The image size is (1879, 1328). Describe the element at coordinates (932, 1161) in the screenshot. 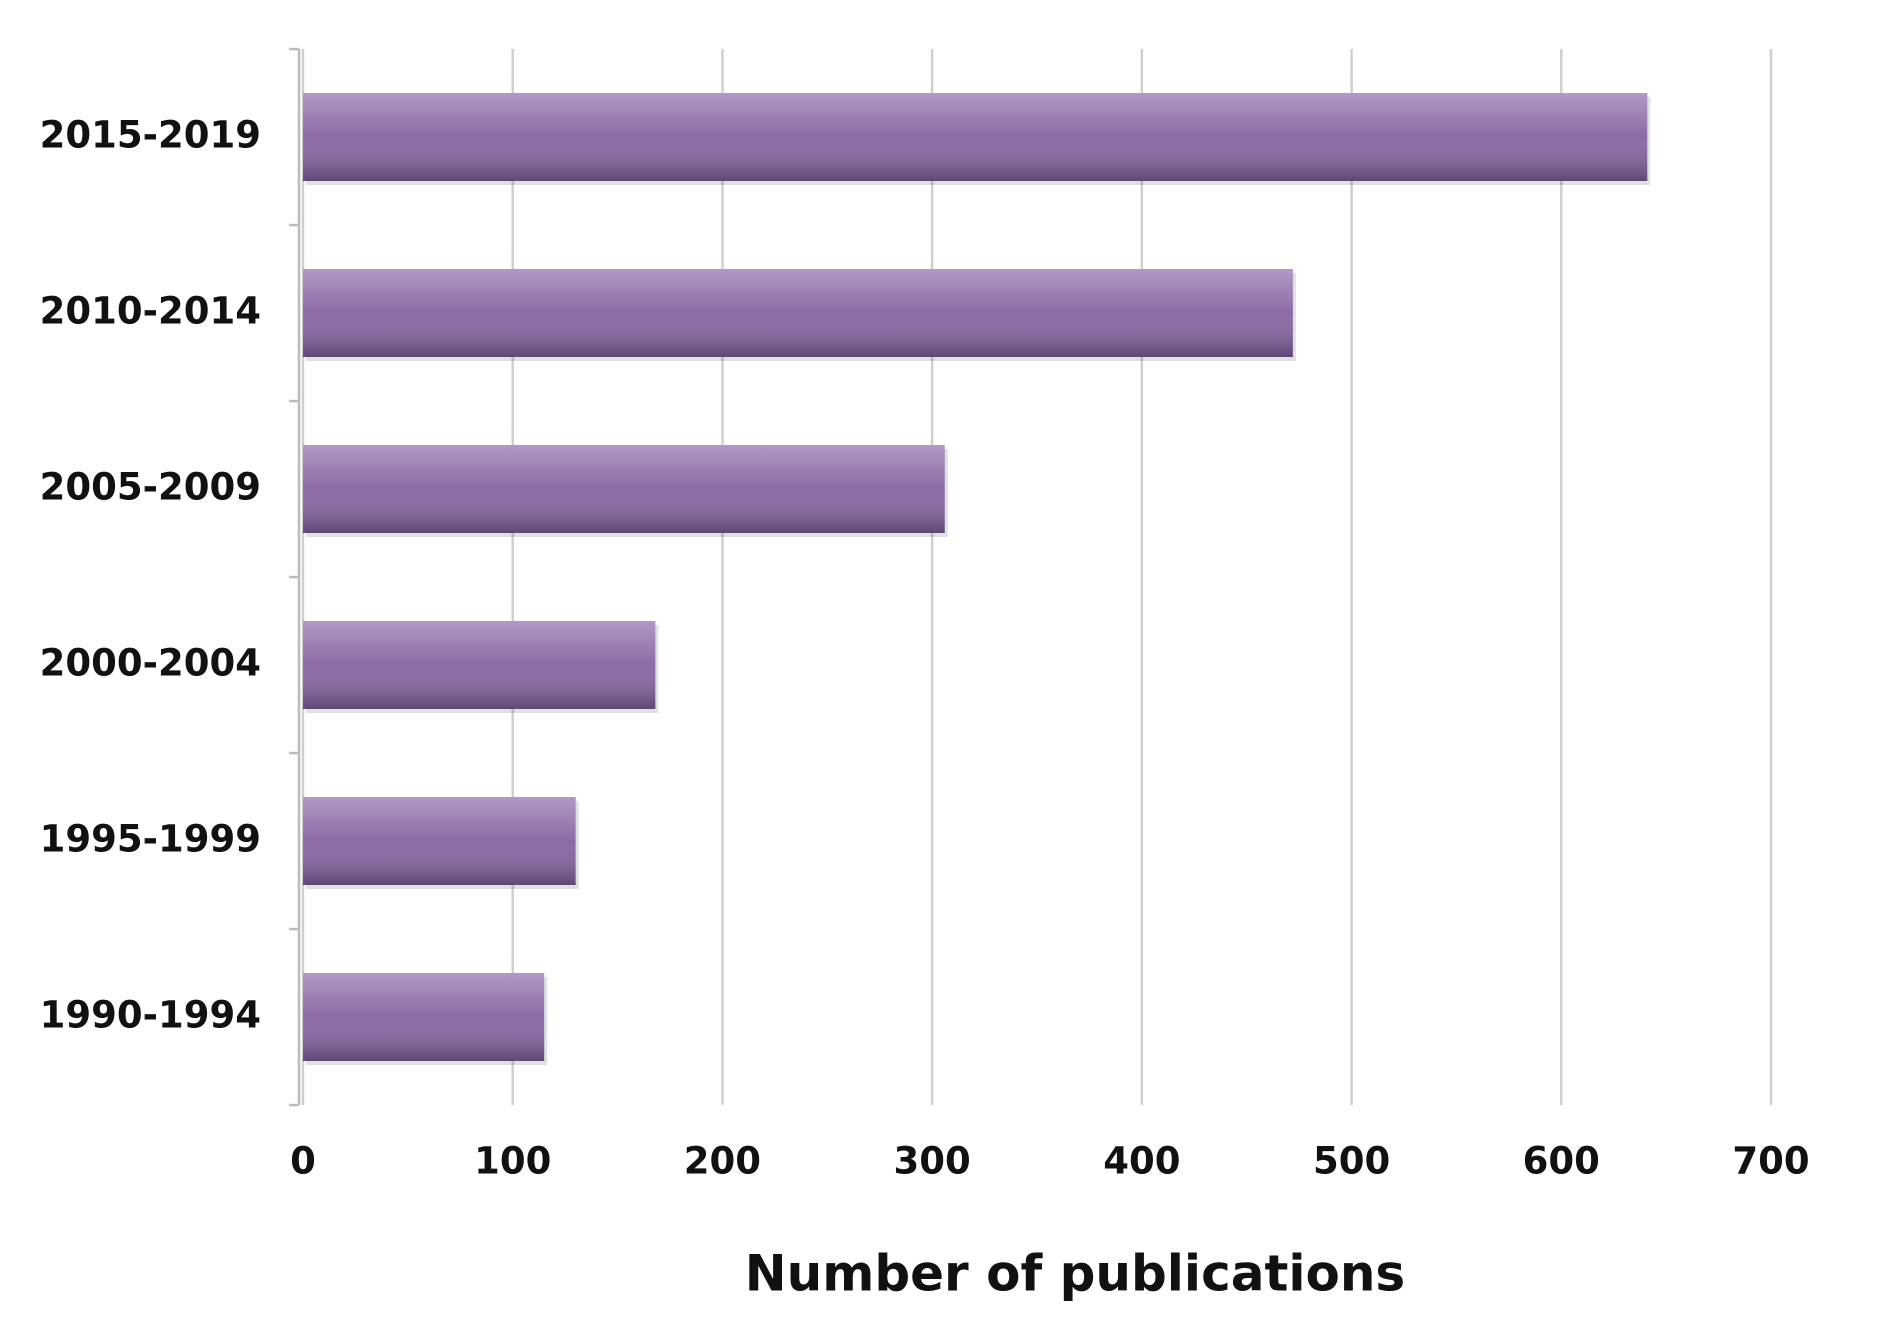

I see `x-tick-label: 300` at that location.